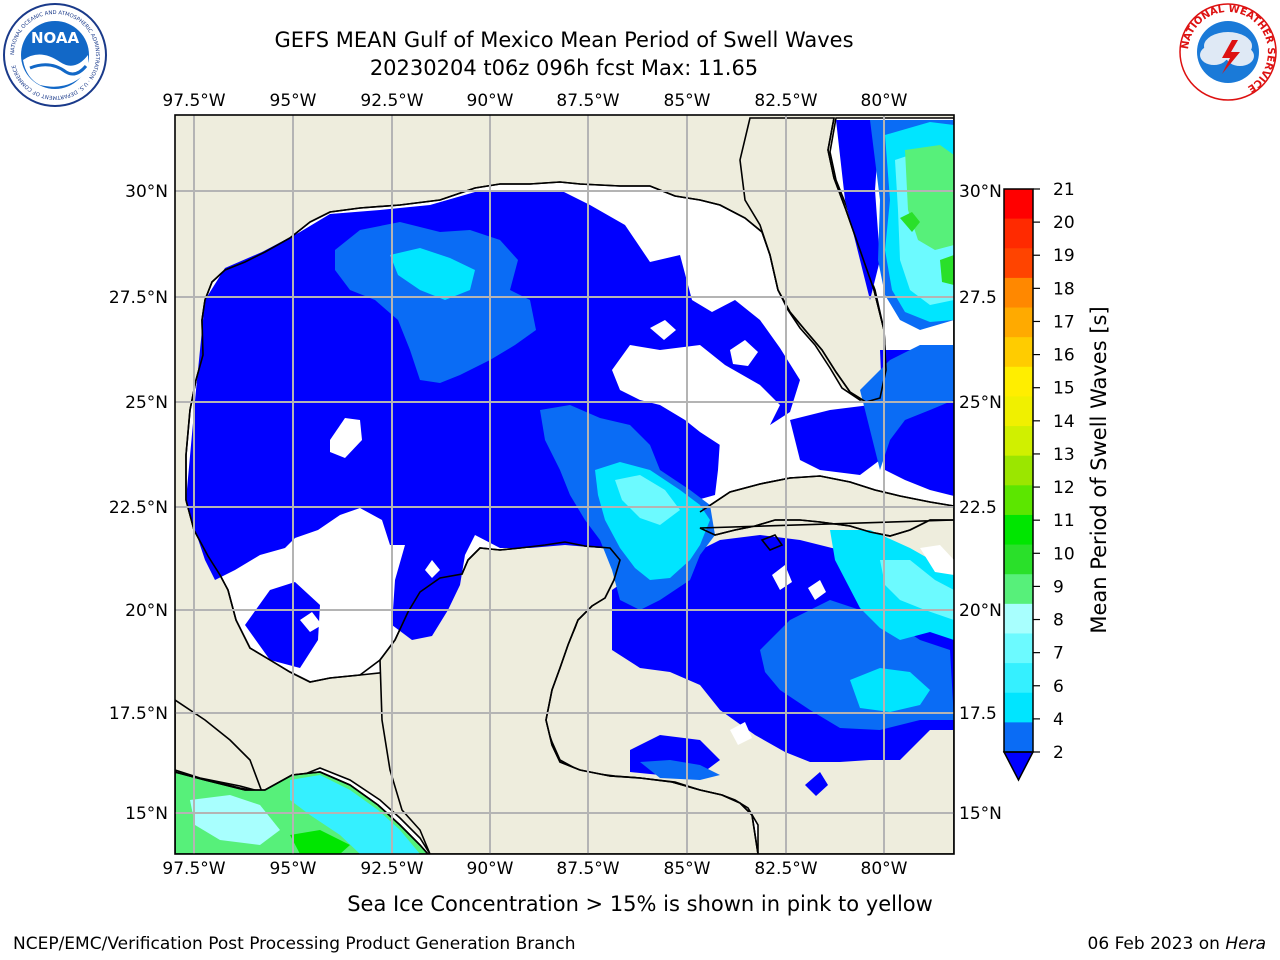 This screenshot has height=960, width=1280. I want to click on lat-labels-left: 30°N 27.5°N 25°N 22.5°N 20°N 17.5°N 15°N, so click(138, 503).